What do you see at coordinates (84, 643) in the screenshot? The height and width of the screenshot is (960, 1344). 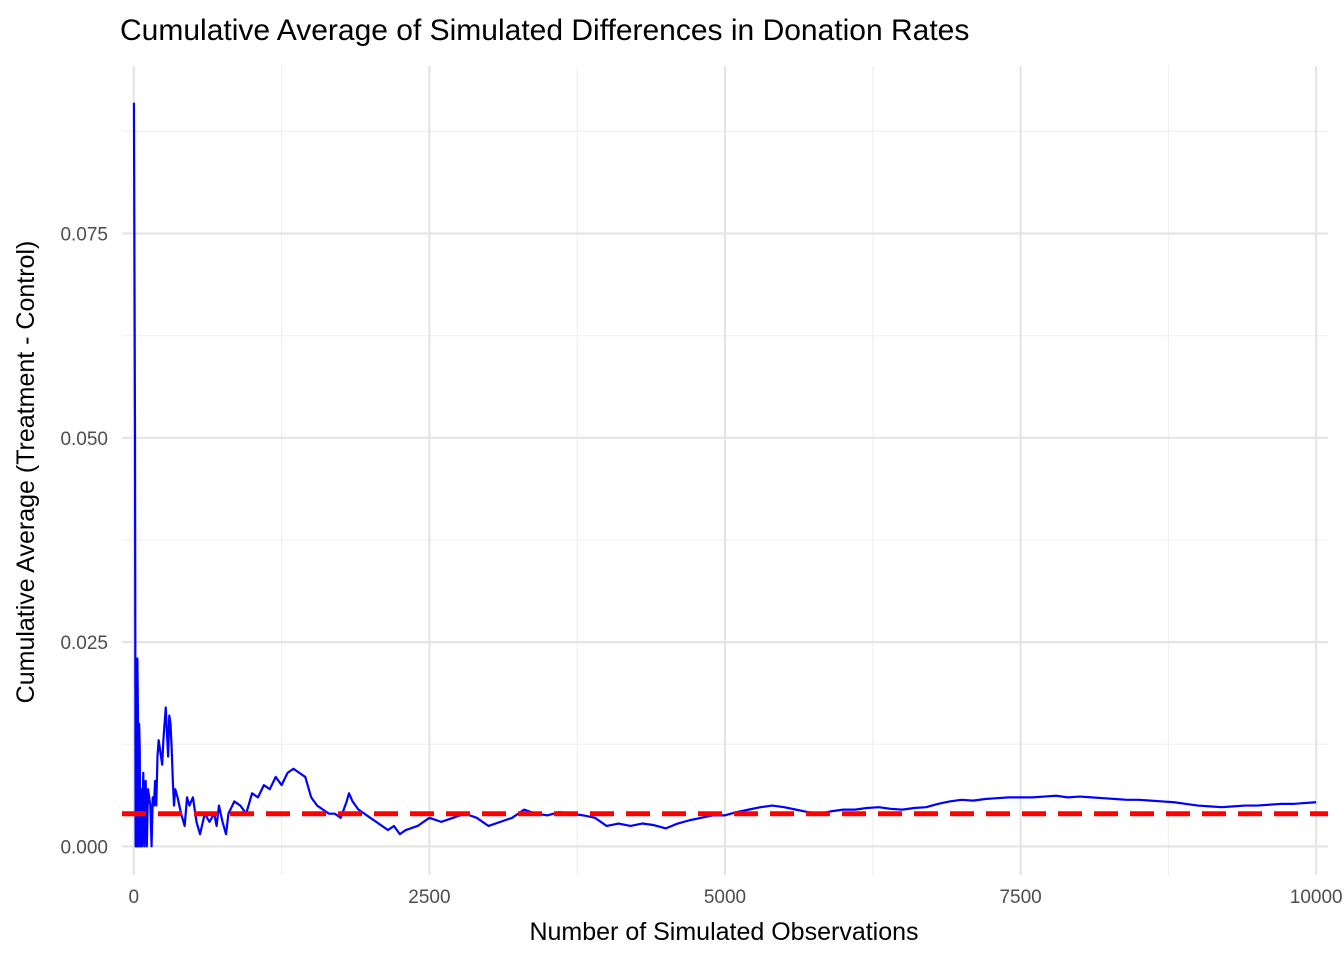 I see `y-tick-label: 0.025` at bounding box center [84, 643].